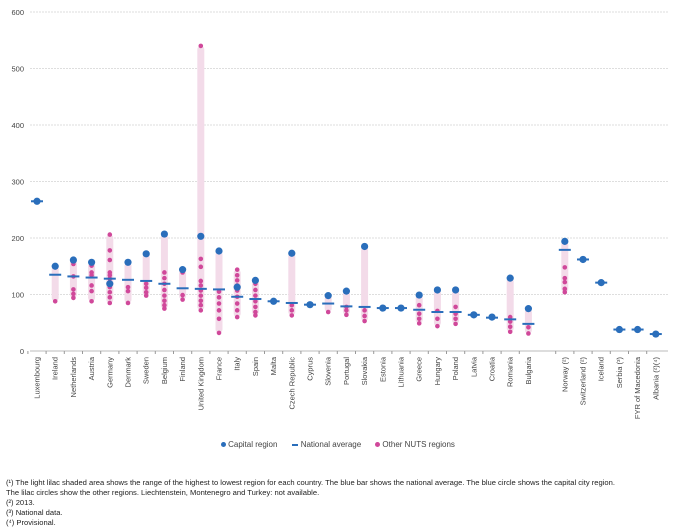 Image resolution: width=676 pixels, height=531 pixels. Describe the element at coordinates (253, 326) in the screenshot. I see `country-group: Spain` at that location.